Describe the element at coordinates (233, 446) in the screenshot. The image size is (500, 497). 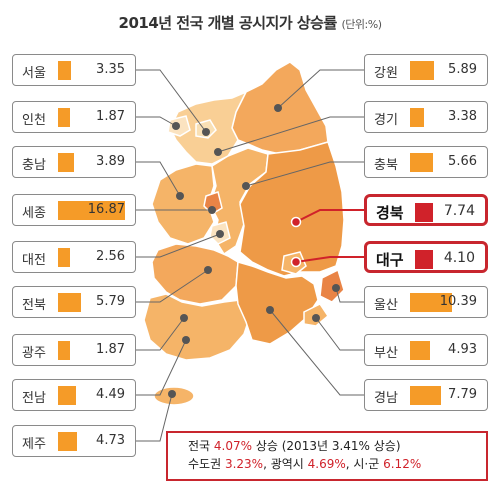
I see `summary-value-national: 4.07%` at that location.